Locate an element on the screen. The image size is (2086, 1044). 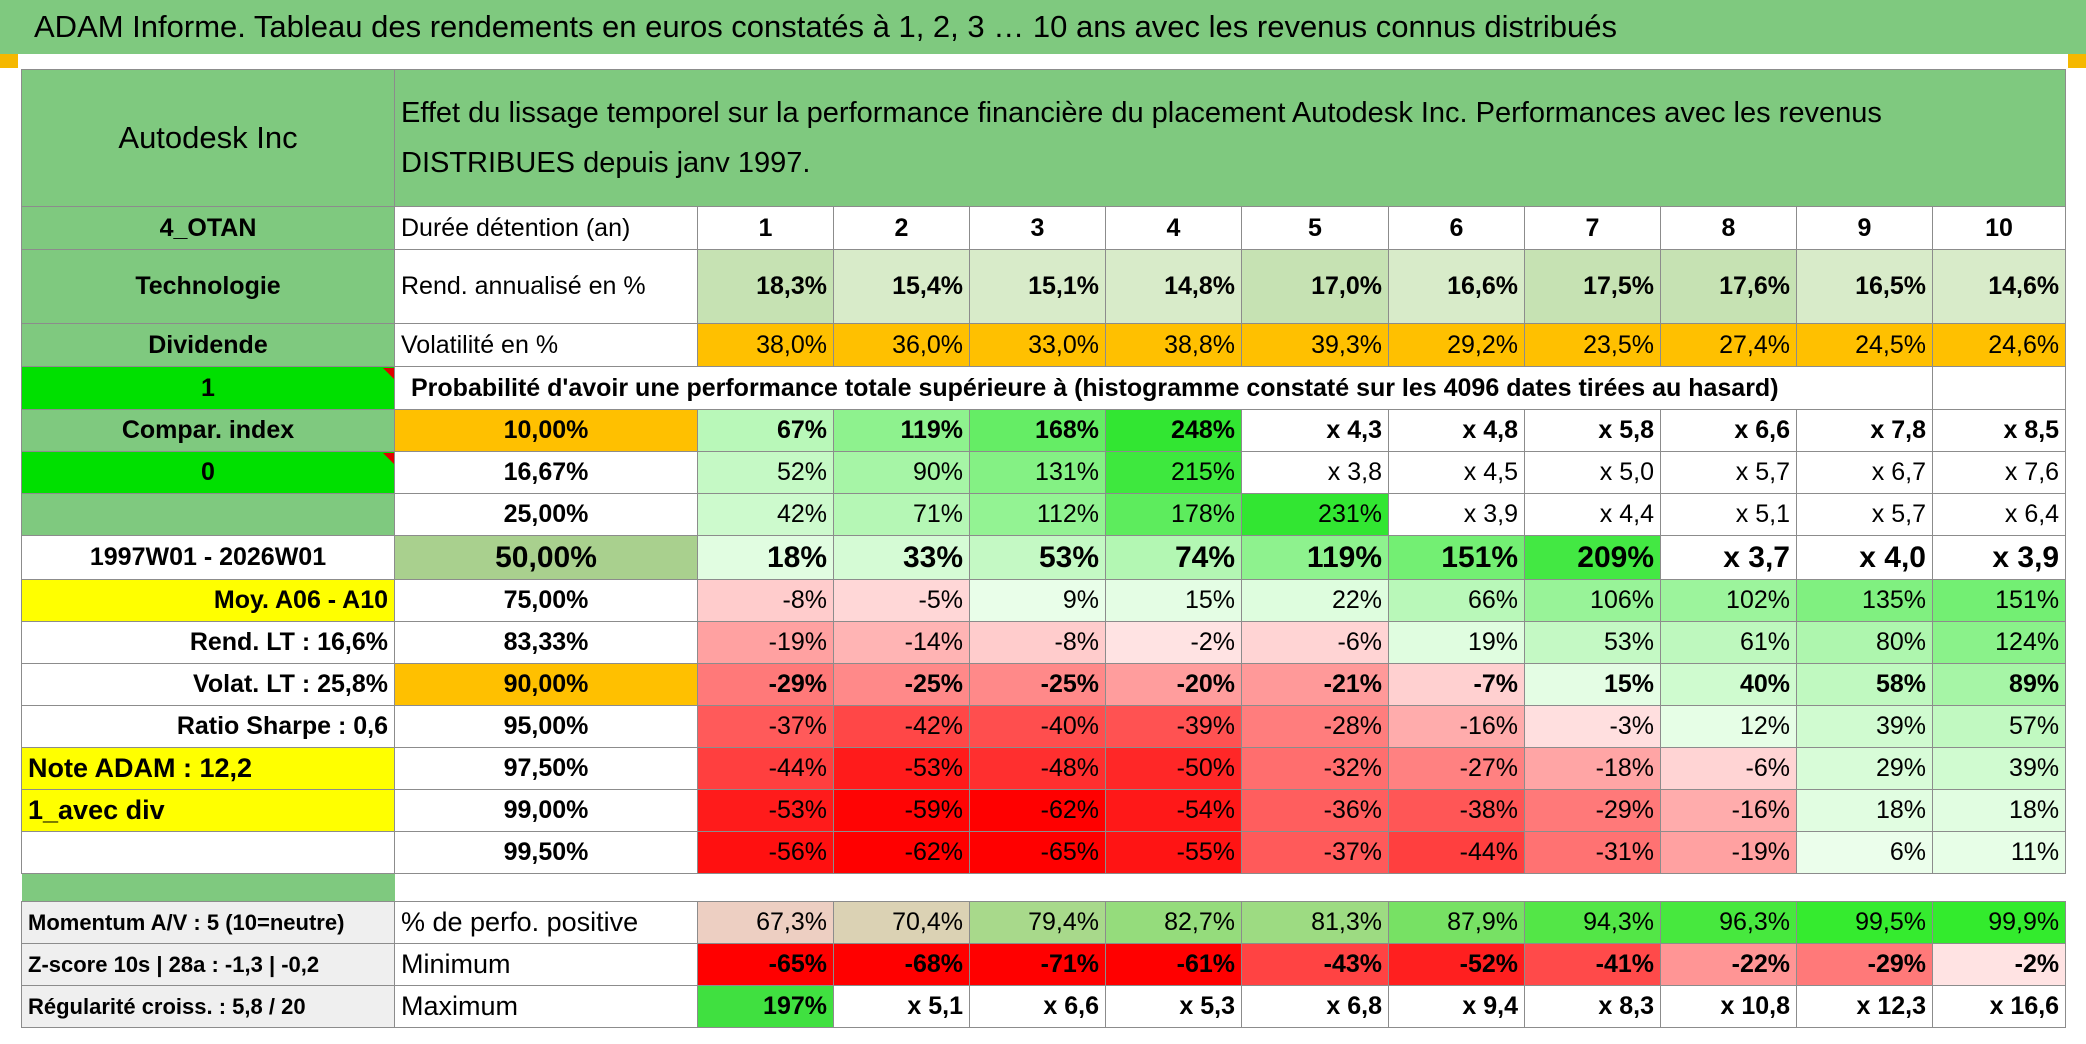
minimum-cell: -29% is located at coordinates (1864, 964).